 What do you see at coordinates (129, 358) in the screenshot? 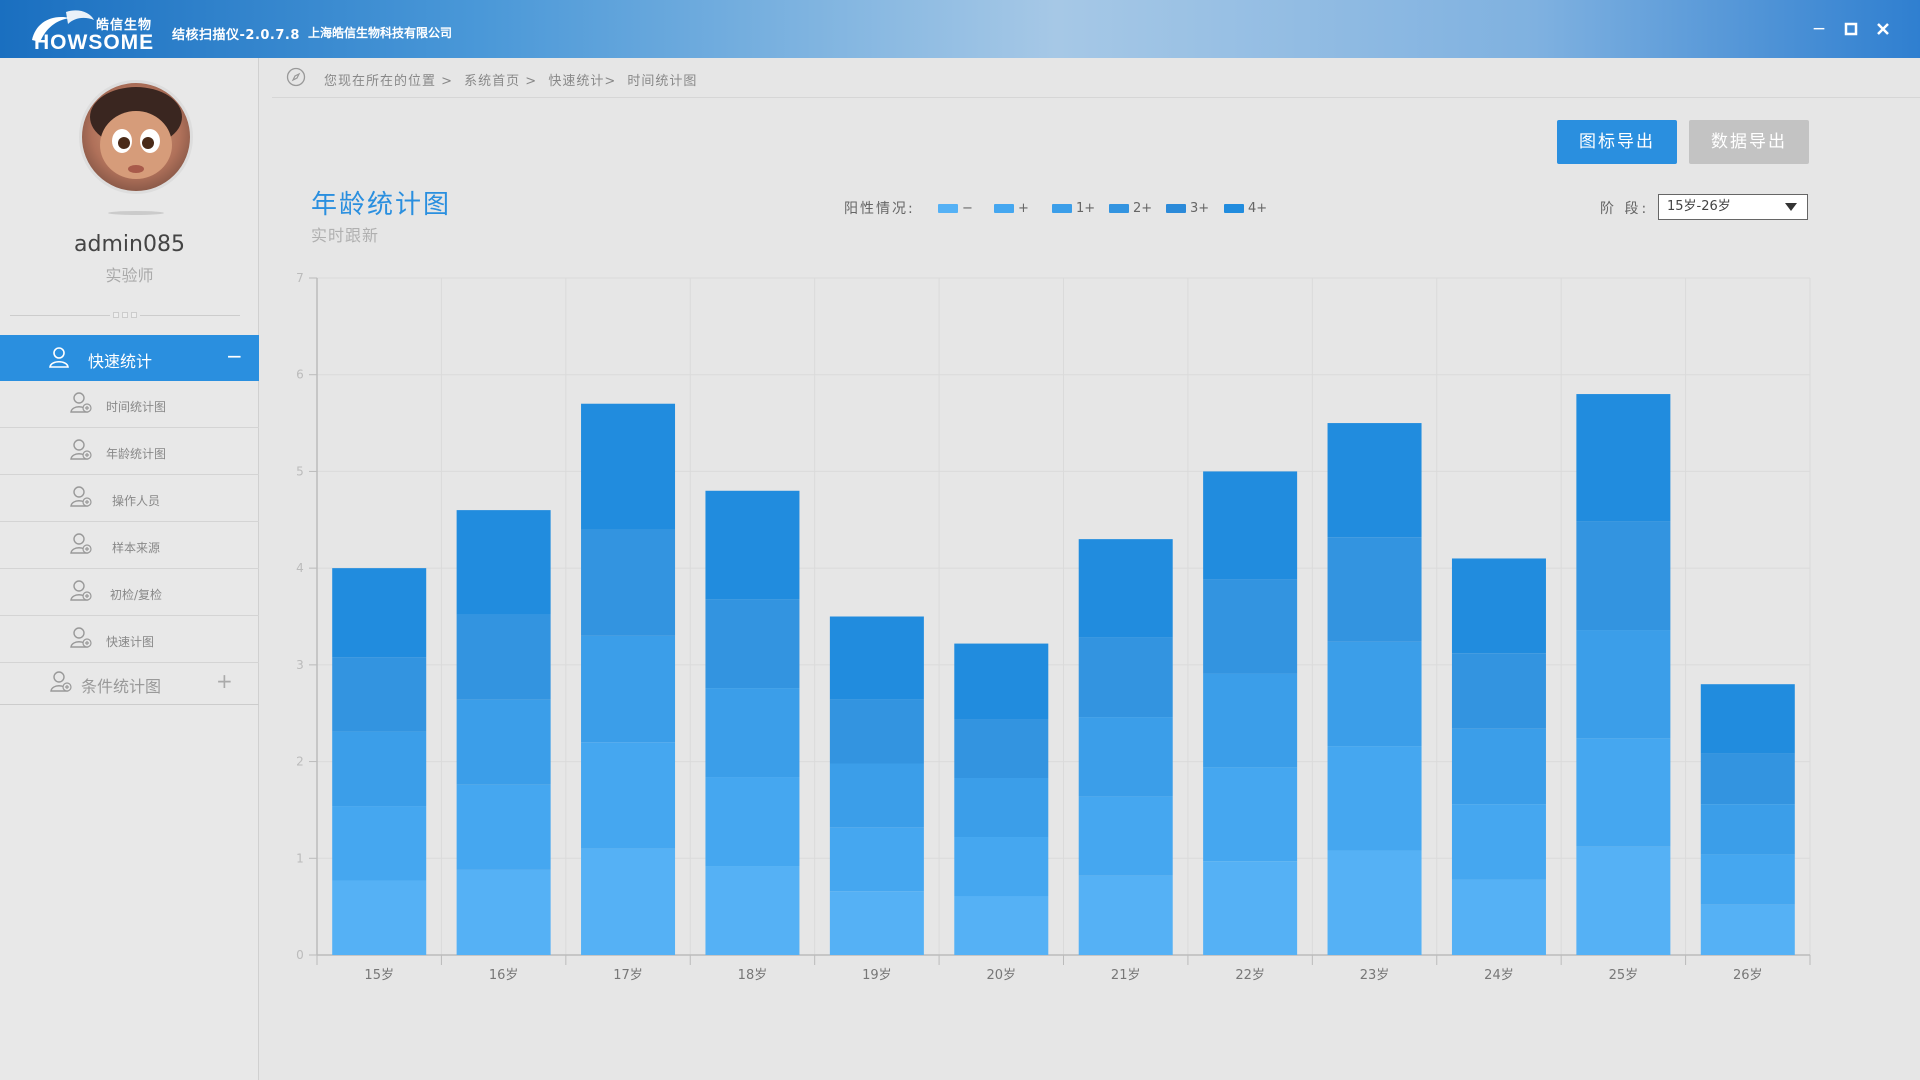
I see `menu-quick-stats: 快速统计 −` at bounding box center [129, 358].